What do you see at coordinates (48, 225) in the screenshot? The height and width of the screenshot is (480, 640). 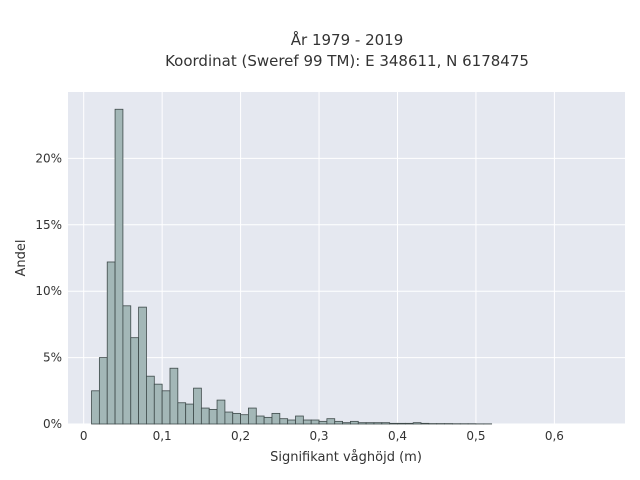 I see `y-tick-label: 15%` at bounding box center [48, 225].